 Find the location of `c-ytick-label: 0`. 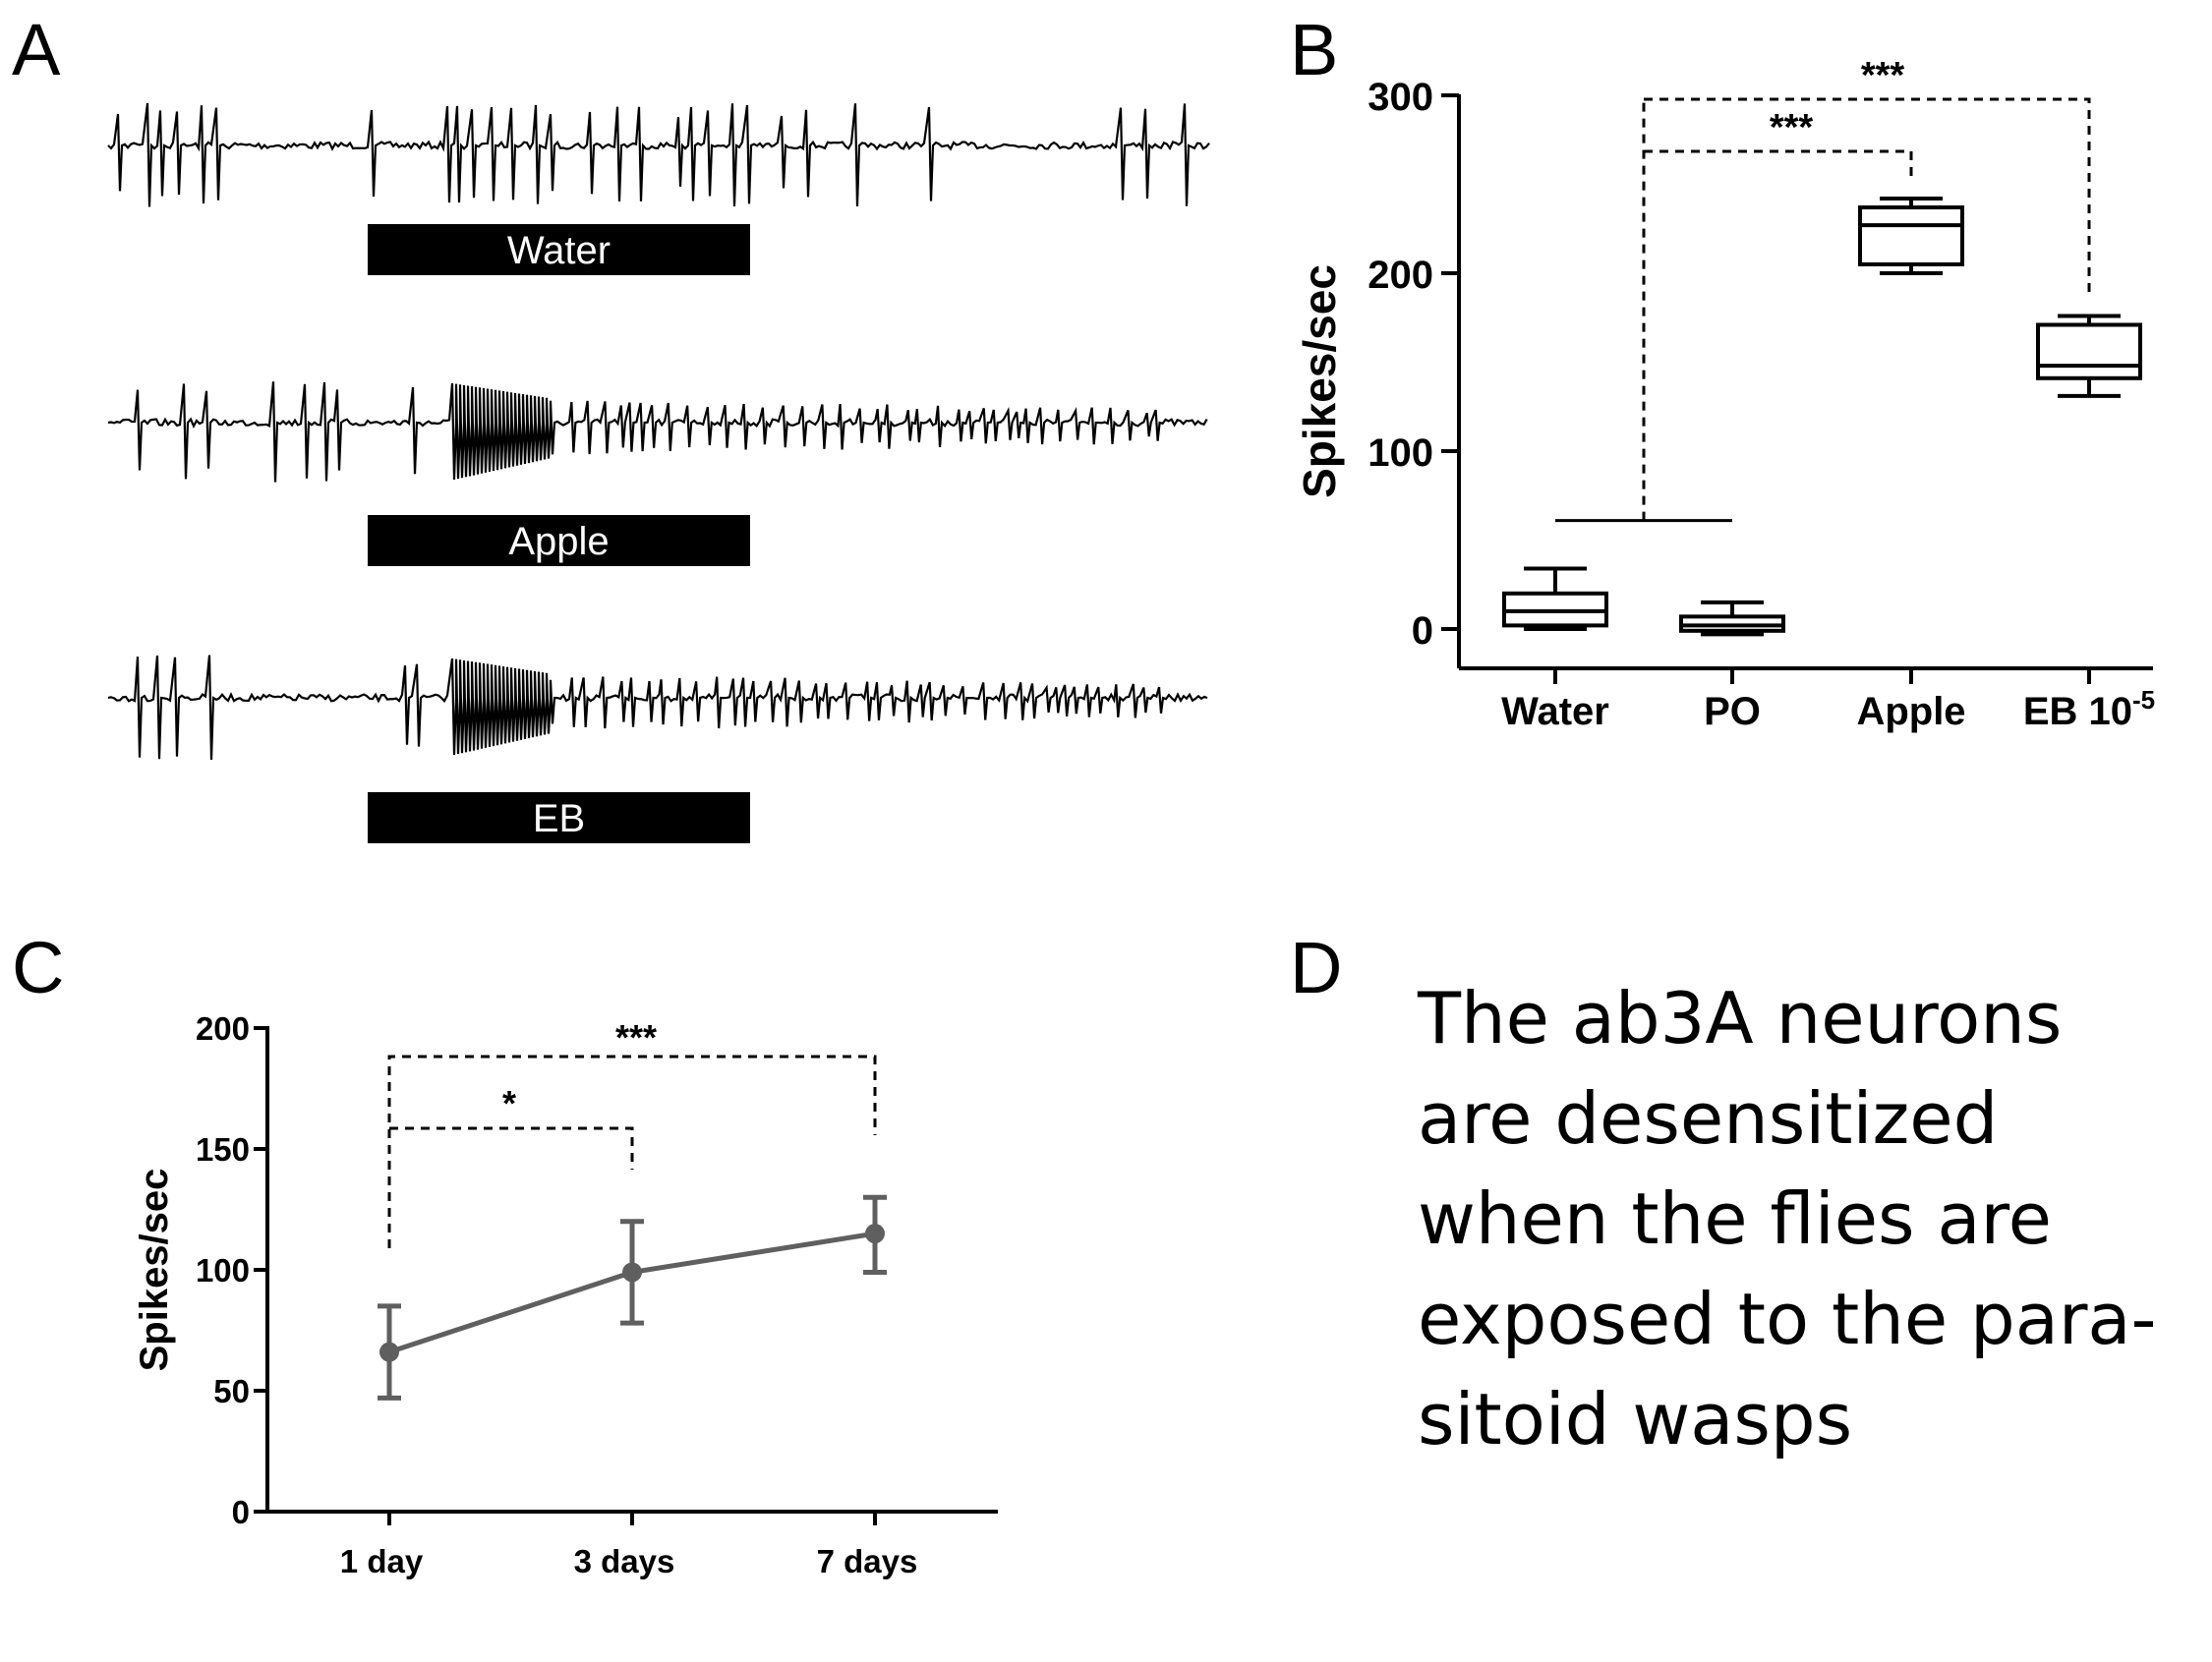

c-ytick-label: 0 is located at coordinates (241, 1512).